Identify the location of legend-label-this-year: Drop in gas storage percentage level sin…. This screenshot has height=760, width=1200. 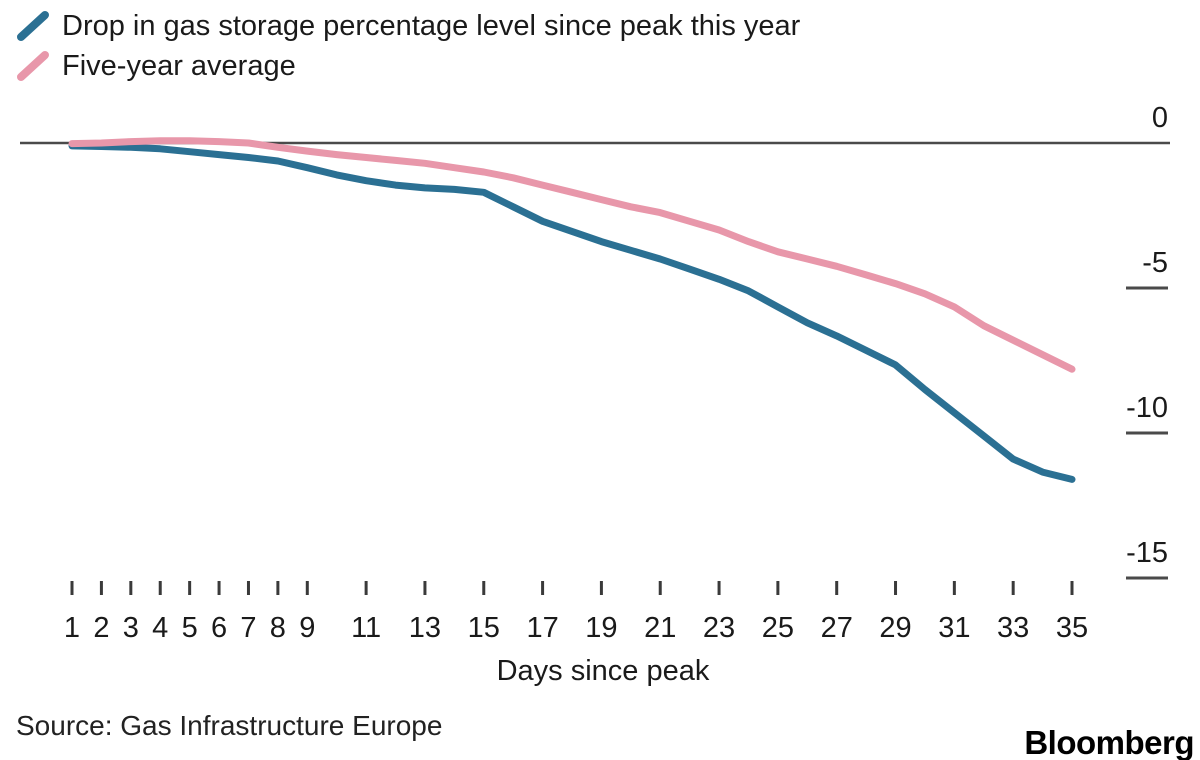
(431, 26).